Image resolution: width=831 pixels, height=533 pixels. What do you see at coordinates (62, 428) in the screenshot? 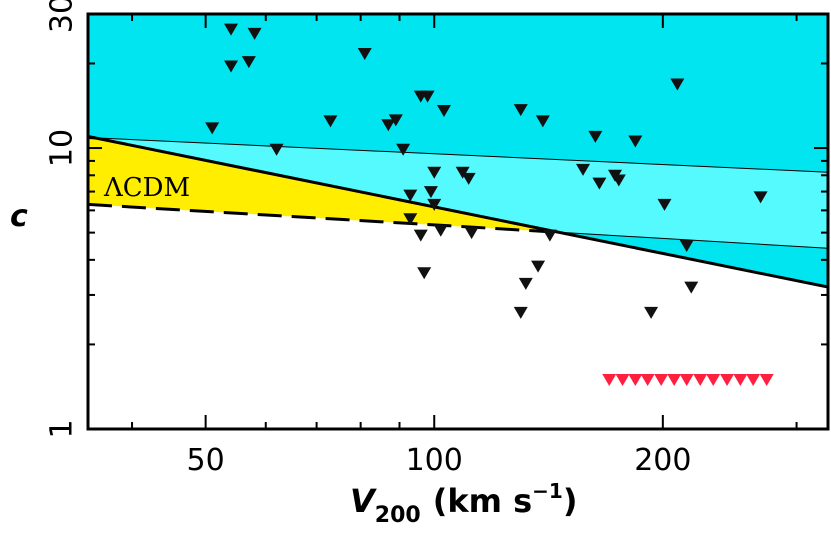
I see `y-tick-label: 1` at bounding box center [62, 428].